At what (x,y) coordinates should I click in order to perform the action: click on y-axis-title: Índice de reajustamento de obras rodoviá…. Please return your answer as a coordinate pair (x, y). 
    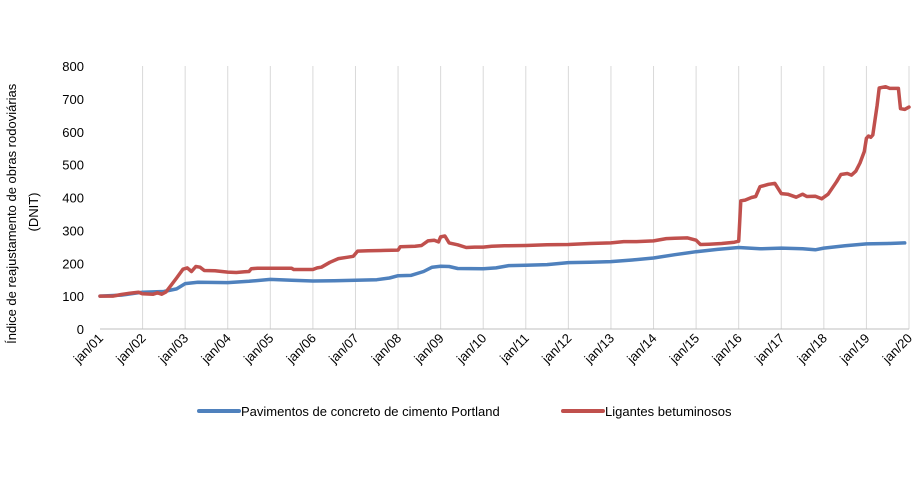
    Looking at the image, I should click on (22, 212).